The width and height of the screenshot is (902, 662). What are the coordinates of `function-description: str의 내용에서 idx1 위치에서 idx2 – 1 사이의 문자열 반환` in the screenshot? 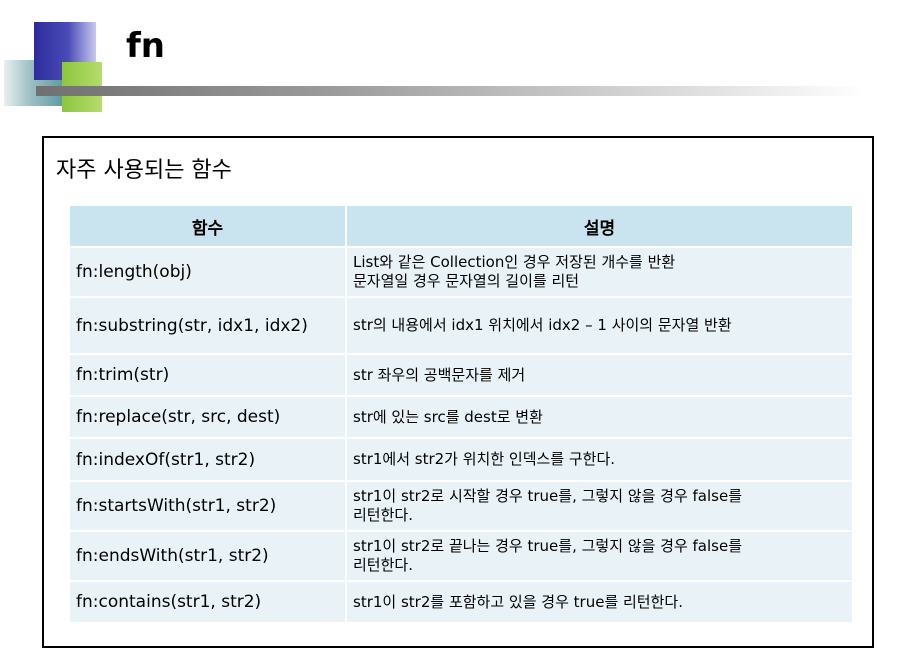 It's located at (600, 326).